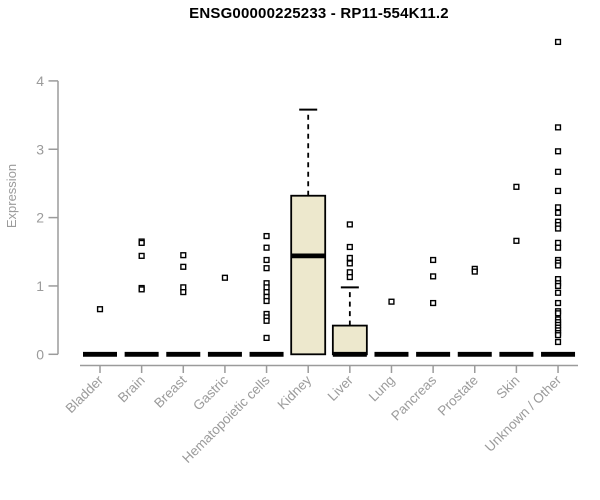 This screenshot has height=500, width=600. Describe the element at coordinates (341, 388) in the screenshot. I see `x-tick-label: Liver` at that location.